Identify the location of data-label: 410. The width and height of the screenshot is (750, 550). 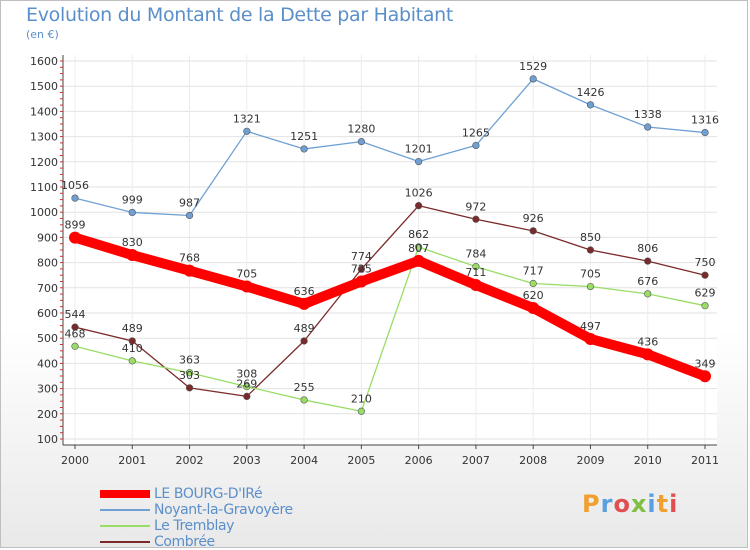
(132, 348).